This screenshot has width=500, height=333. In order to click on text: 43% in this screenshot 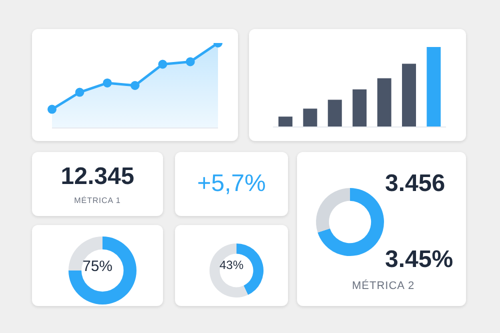, I will do `click(231, 265)`.